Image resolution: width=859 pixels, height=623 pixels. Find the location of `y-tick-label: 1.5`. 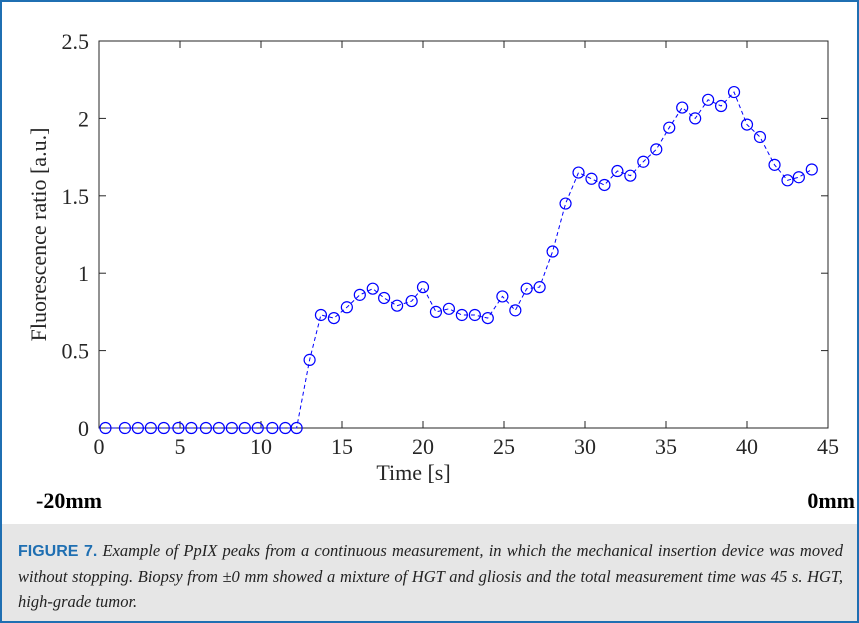

y-tick-label: 1.5 is located at coordinates (76, 196).